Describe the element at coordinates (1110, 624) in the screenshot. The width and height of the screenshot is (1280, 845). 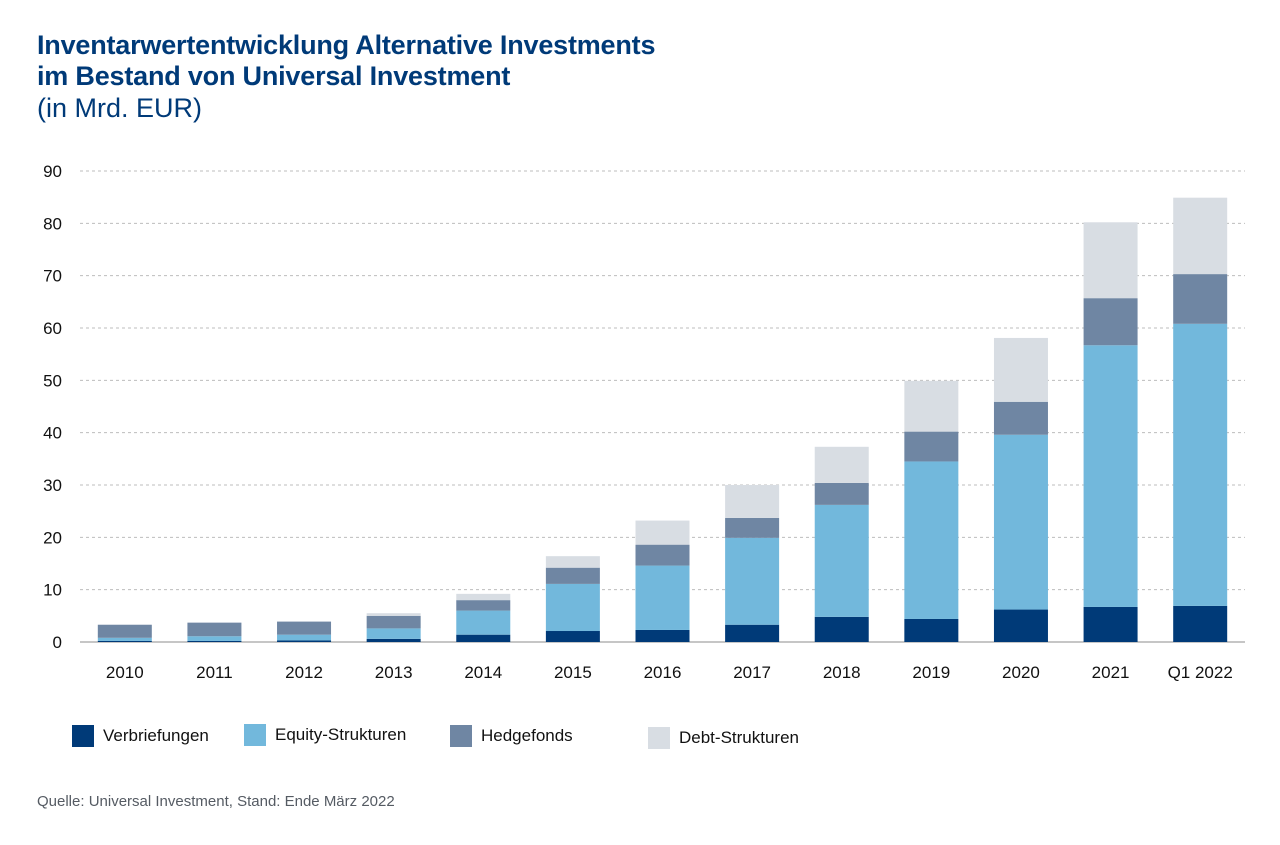
I see `bar-verbriefungen-2021` at that location.